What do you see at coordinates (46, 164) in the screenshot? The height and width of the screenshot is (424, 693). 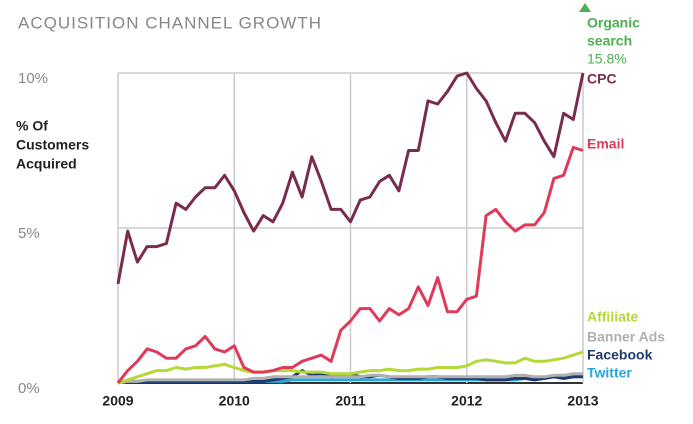 I see `y-axis-label: Acquired` at bounding box center [46, 164].